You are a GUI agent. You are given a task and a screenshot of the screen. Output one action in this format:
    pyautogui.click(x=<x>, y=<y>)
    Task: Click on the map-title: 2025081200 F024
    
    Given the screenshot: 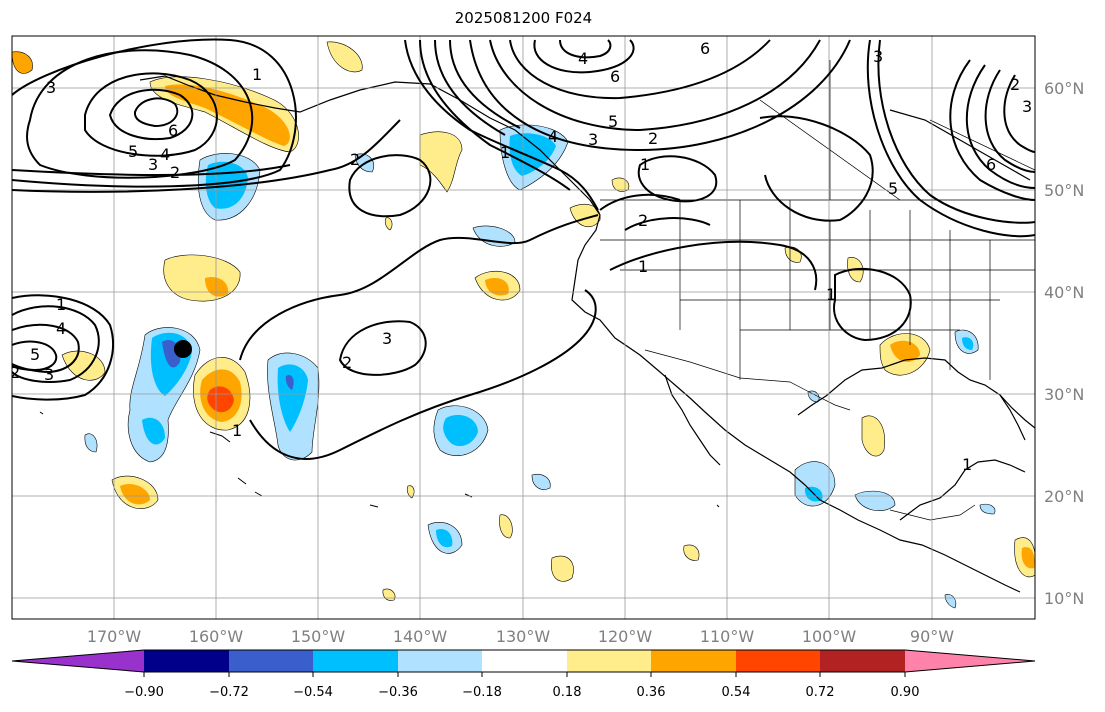 What is the action you would take?
    pyautogui.click(x=523, y=18)
    